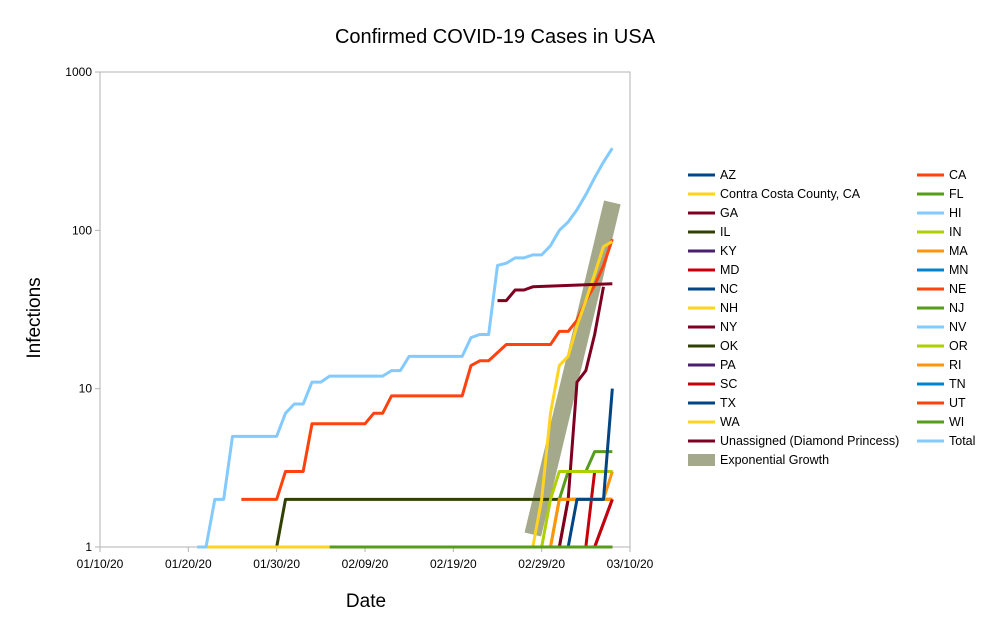 The width and height of the screenshot is (991, 632). What do you see at coordinates (713, 270) in the screenshot?
I see `legend-item-md: MD` at bounding box center [713, 270].